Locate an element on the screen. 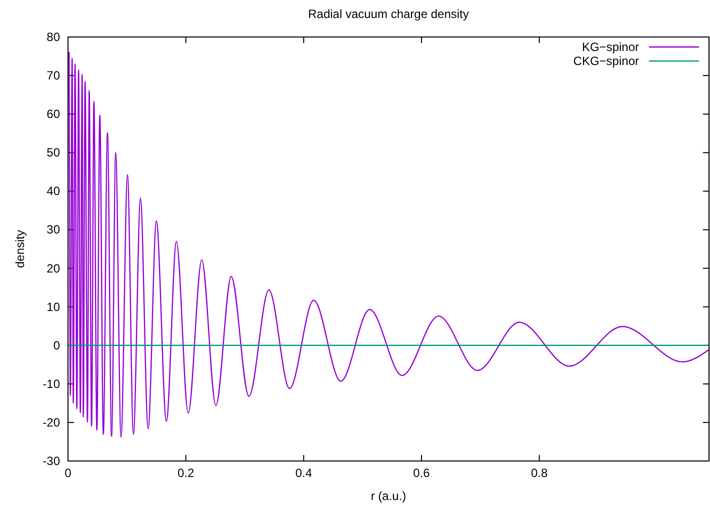 The width and height of the screenshot is (710, 506). y-tick-label: 30 is located at coordinates (53, 229).